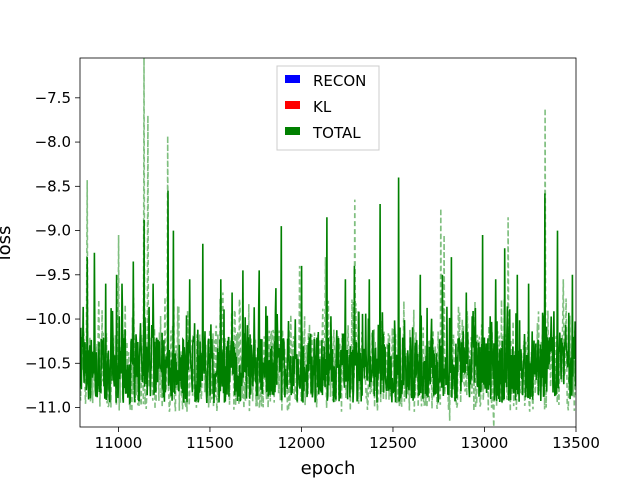 This screenshot has height=480, width=640. What do you see at coordinates (292, 131) in the screenshot?
I see `legend-swatch-total` at bounding box center [292, 131].